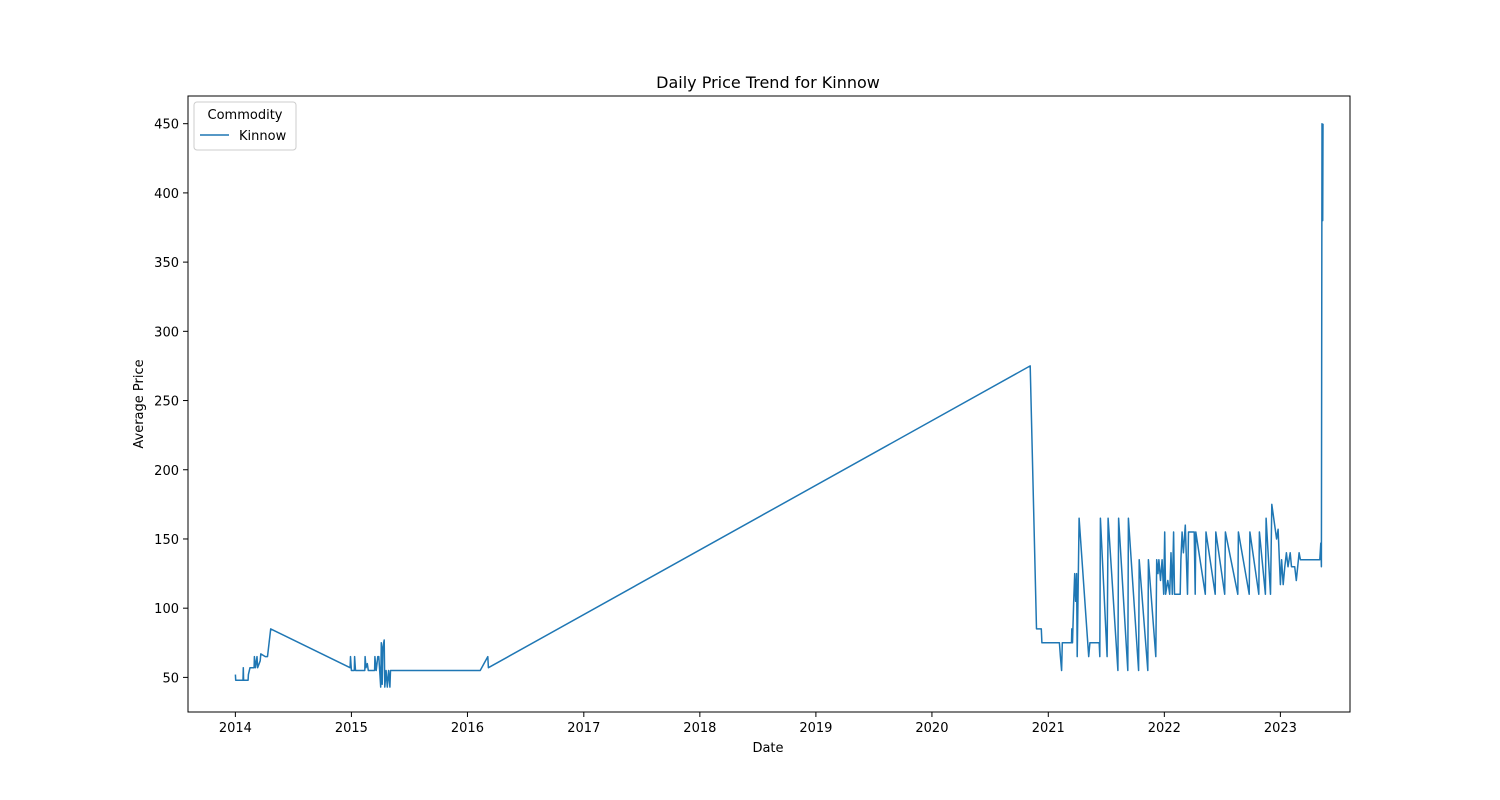  What do you see at coordinates (166, 402) in the screenshot?
I see `y-tick-label: 250` at bounding box center [166, 402].